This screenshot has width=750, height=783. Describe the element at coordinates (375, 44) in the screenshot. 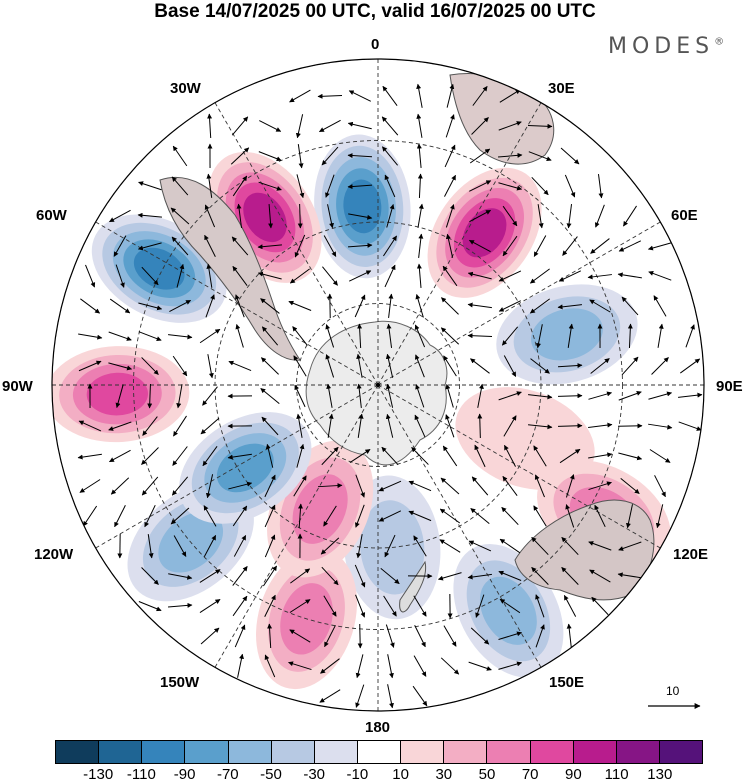

I see `lon-label-0: 0` at that location.